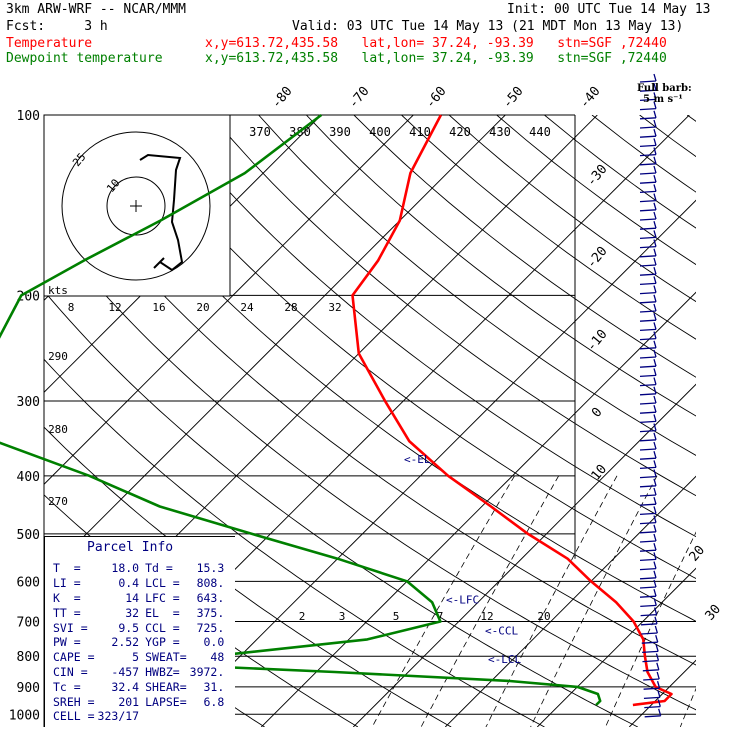 The image size is (740, 740). Describe the element at coordinates (396, 616) in the screenshot. I see `mixing-ratio-label: 5` at that location.